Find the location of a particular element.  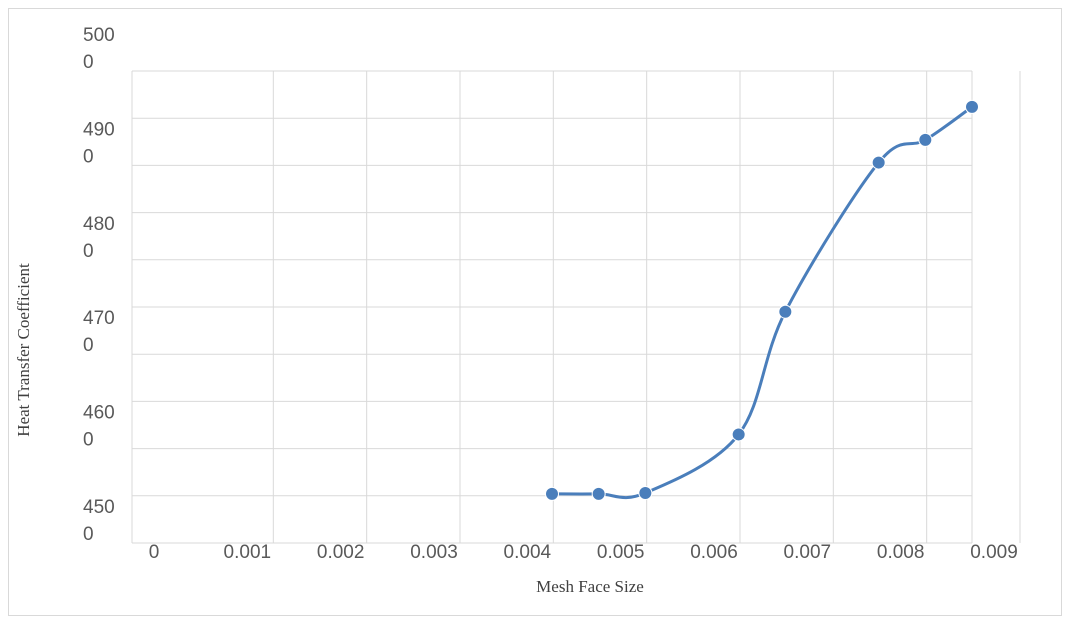

y-tick-label: 490 is located at coordinates (99, 129).